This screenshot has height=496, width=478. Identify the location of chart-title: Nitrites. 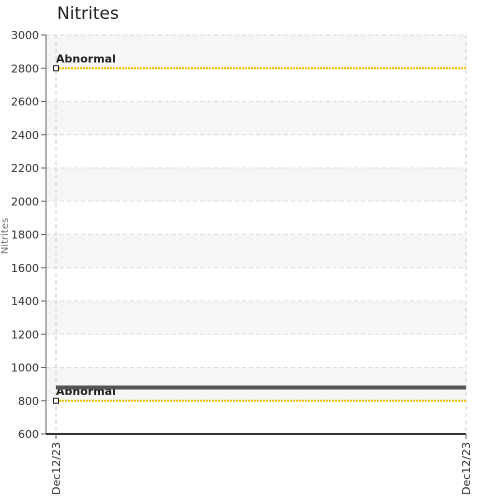
(88, 14).